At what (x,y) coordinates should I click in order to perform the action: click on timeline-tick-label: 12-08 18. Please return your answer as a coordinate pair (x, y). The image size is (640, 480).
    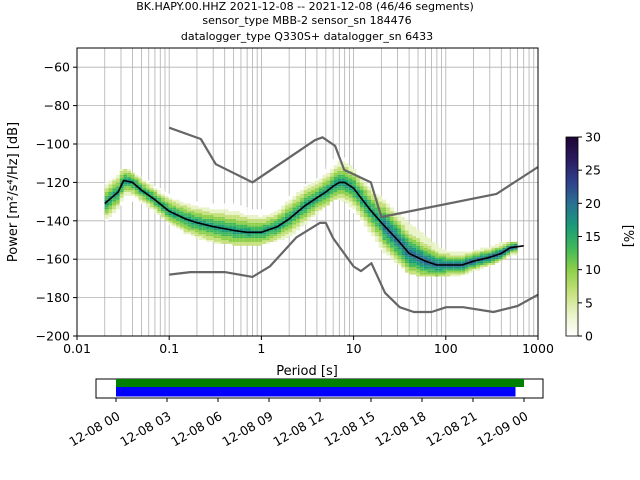
    Looking at the image, I should click on (400, 428).